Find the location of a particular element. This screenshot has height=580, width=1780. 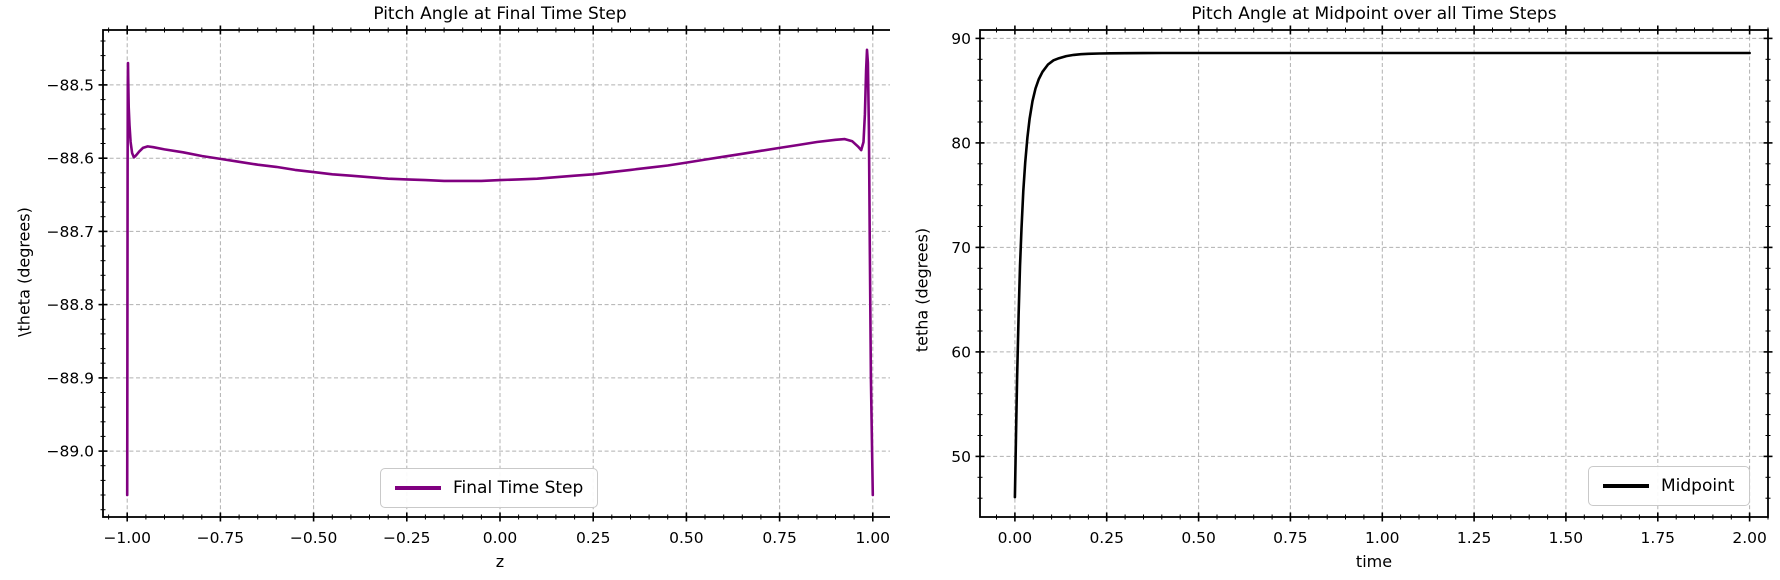

legend-label: Midpoint is located at coordinates (1698, 486).